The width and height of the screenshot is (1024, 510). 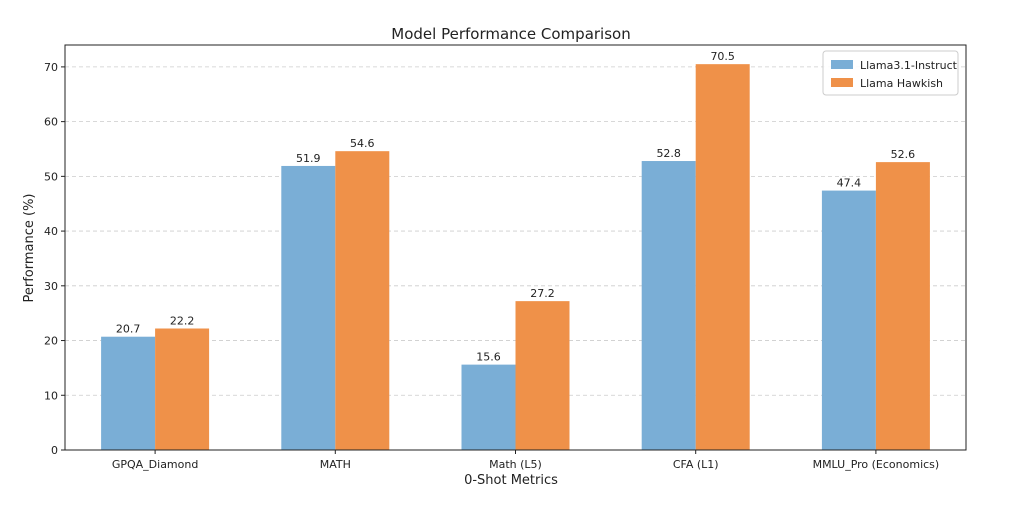 I want to click on bar-value-label: 54.6, so click(x=362, y=143).